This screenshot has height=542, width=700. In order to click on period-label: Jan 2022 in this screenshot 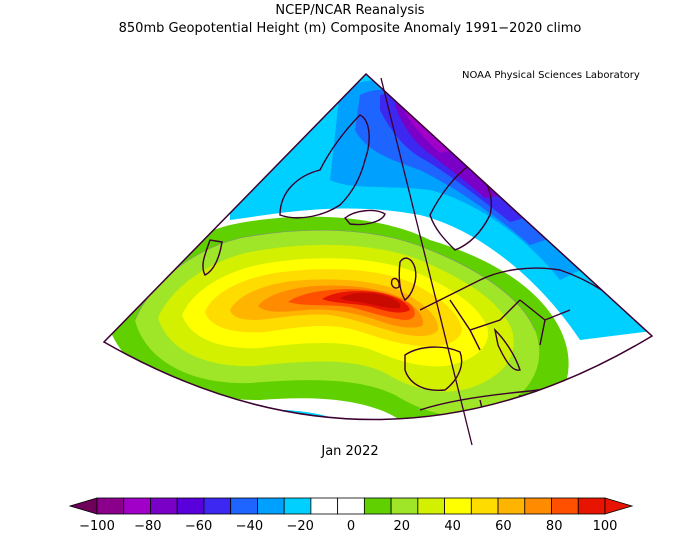, I will do `click(350, 451)`.